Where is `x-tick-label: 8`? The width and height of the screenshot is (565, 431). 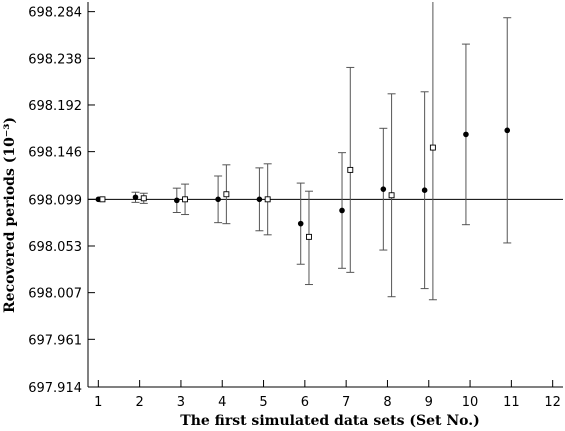 x-tick-label: 8 is located at coordinates (387, 402).